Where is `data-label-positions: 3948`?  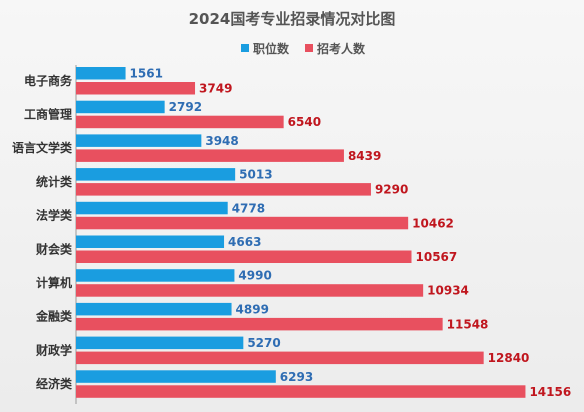 data-label-positions: 3948 is located at coordinates (221, 141).